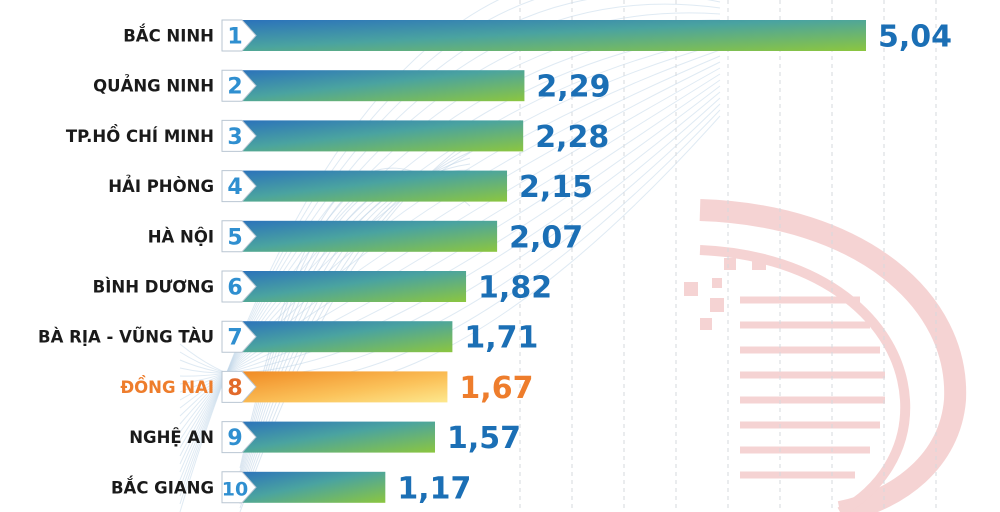 The width and height of the screenshot is (1000, 512). Describe the element at coordinates (234, 187) in the screenshot. I see `rank-label: 4` at that location.